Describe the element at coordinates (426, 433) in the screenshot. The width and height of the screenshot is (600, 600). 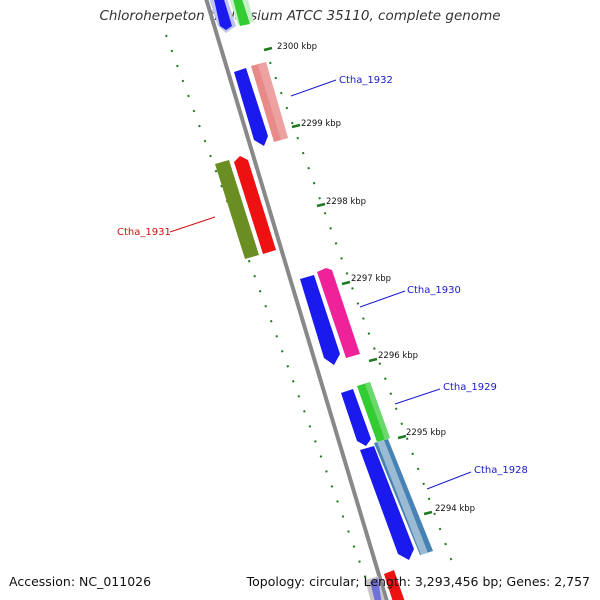
I see `tick-label-2295: 2295 kbp` at that location.